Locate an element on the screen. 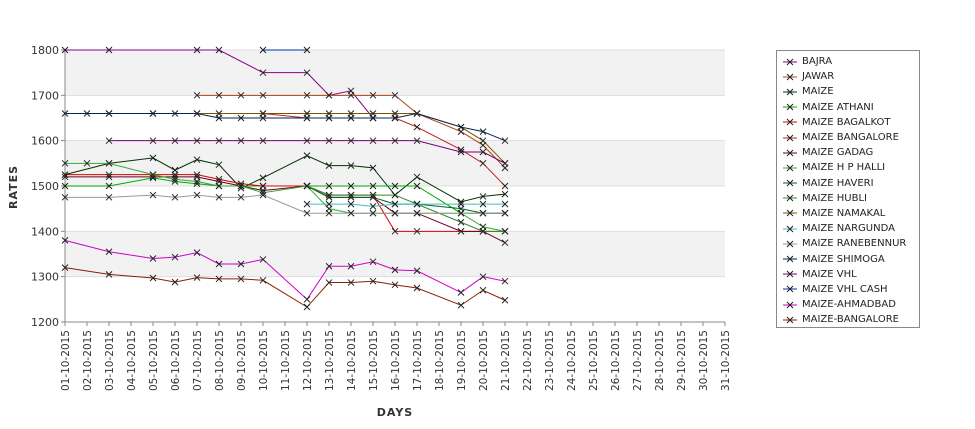  x-tick-label: 04-10-2015 is located at coordinates (132, 360).